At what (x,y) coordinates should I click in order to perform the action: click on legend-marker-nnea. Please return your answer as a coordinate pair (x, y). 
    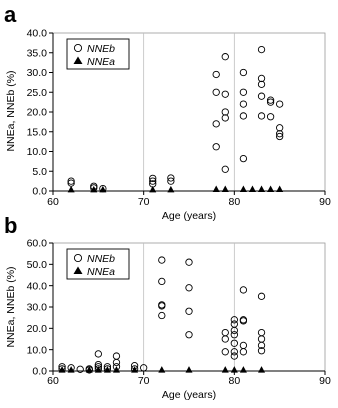
    Looking at the image, I should click on (78, 60).